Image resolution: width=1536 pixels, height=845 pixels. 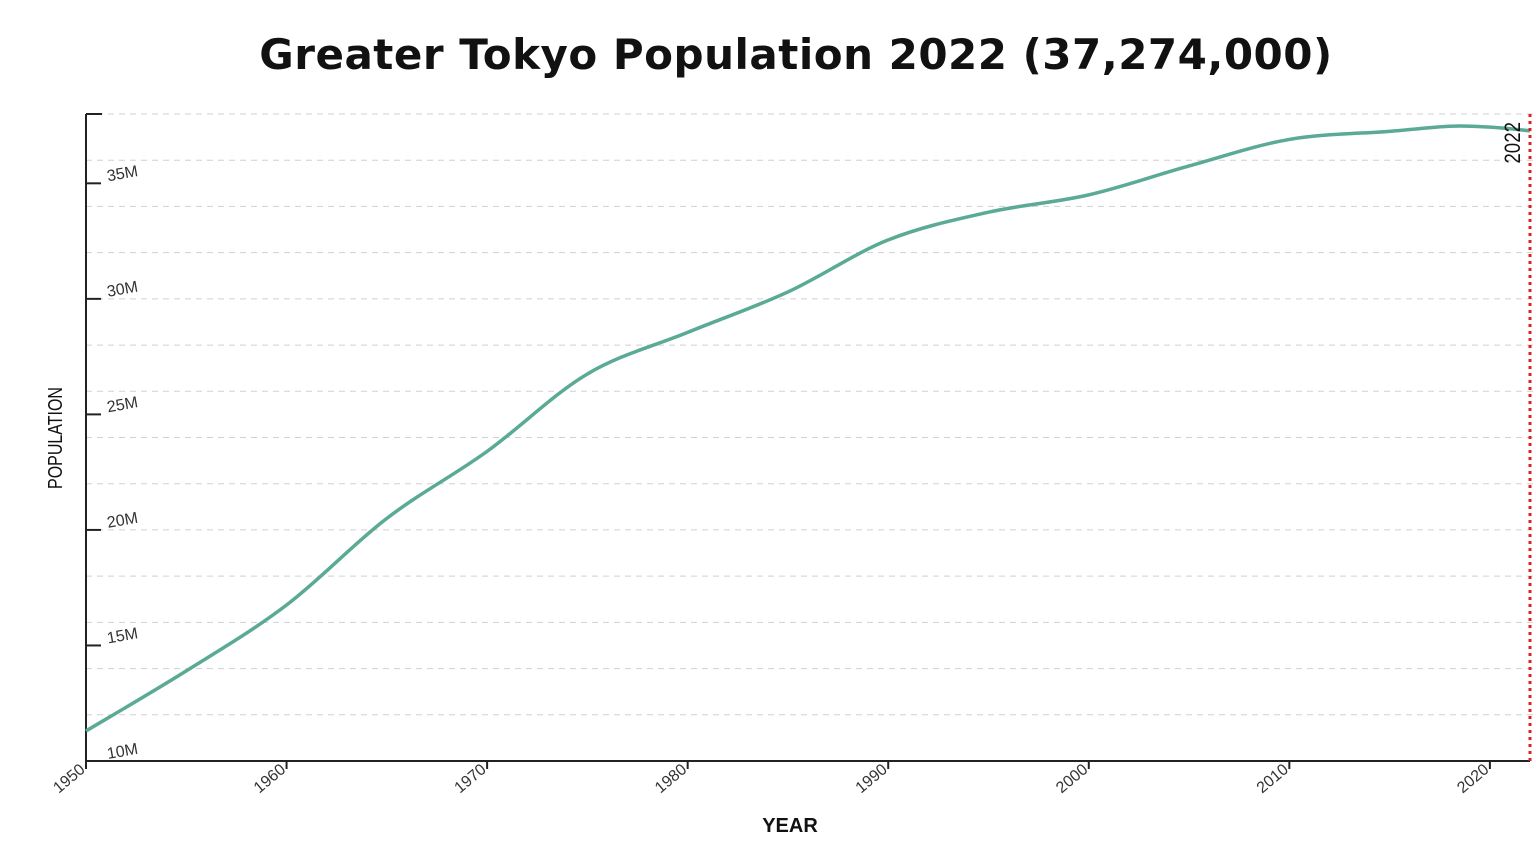 I want to click on y-tick-label: 25M, so click(x=123, y=405).